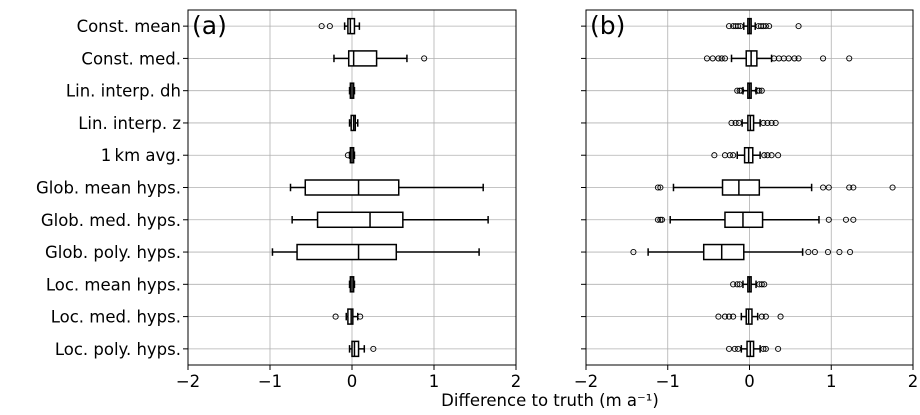 The width and height of the screenshot is (920, 415). What do you see at coordinates (141, 155) in the screenshot?
I see `category-label: 1 km avg.` at bounding box center [141, 155].